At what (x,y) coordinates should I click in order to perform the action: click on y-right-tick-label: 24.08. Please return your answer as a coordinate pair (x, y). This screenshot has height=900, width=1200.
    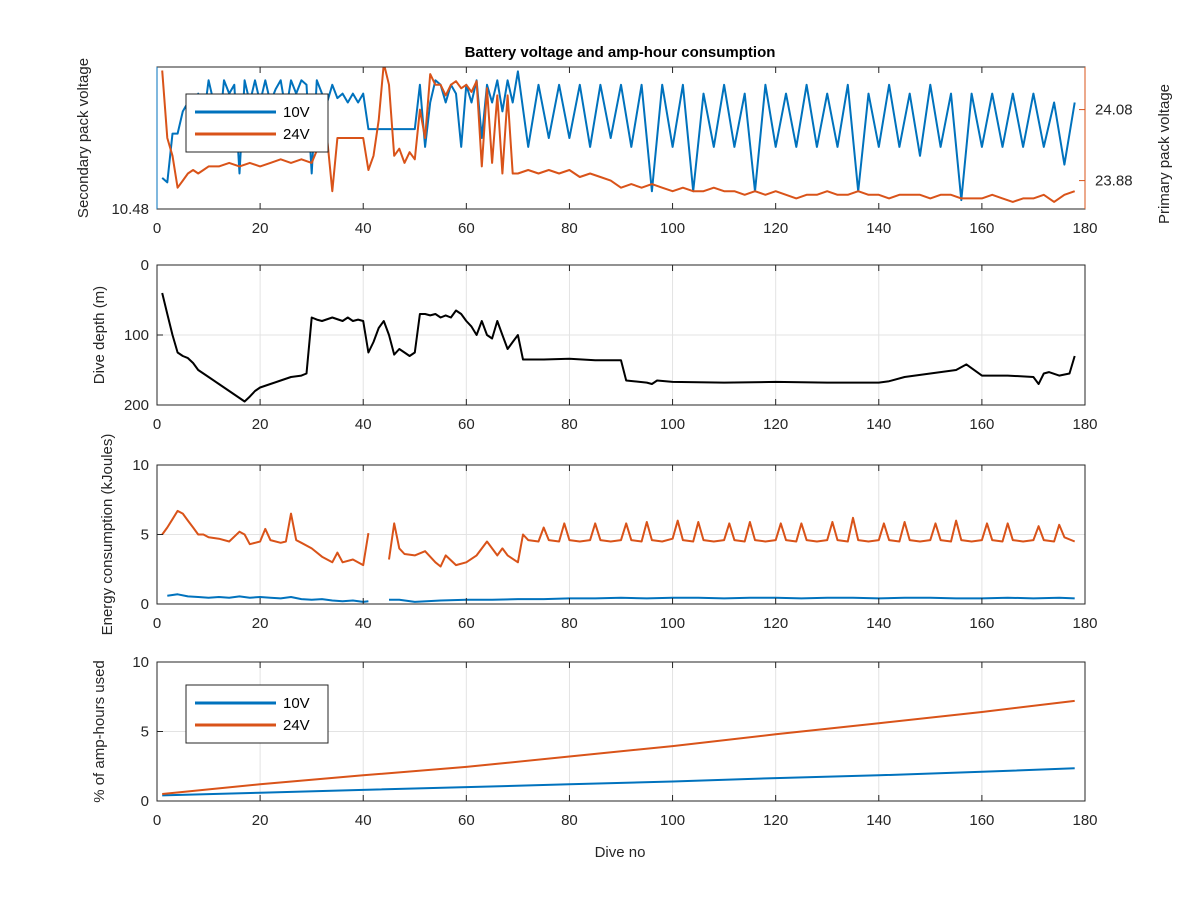
    Looking at the image, I should click on (1114, 110).